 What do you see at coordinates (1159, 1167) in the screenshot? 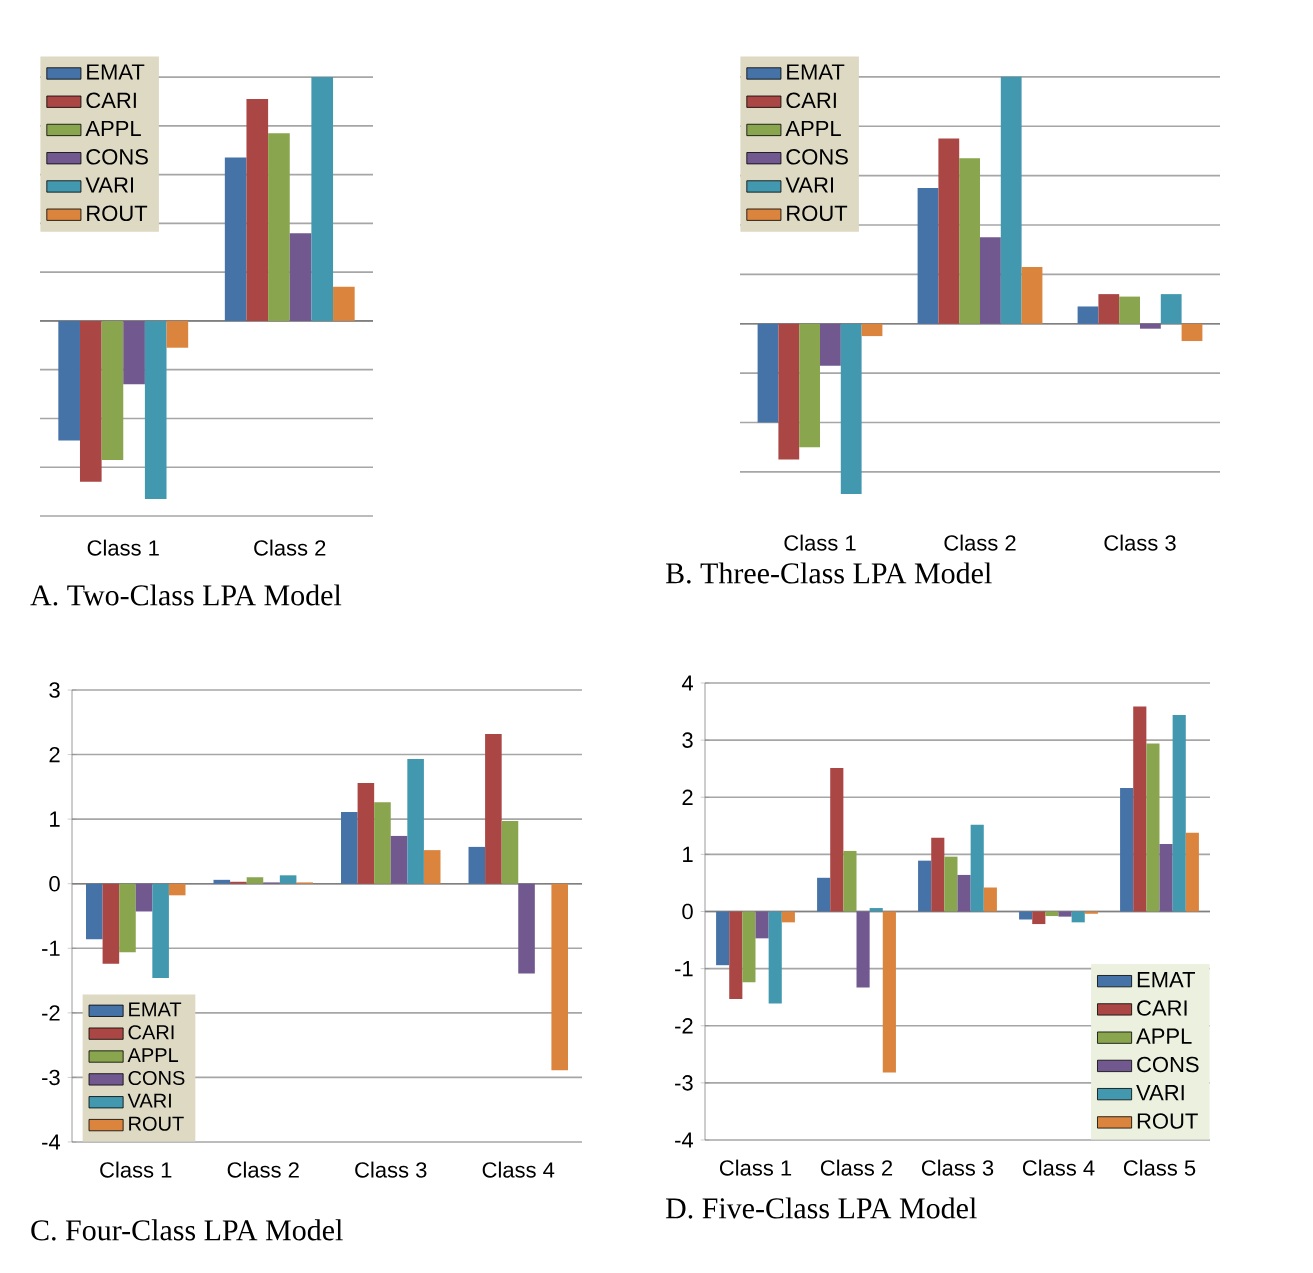
I see `x-tick-label: Class 5` at bounding box center [1159, 1167].